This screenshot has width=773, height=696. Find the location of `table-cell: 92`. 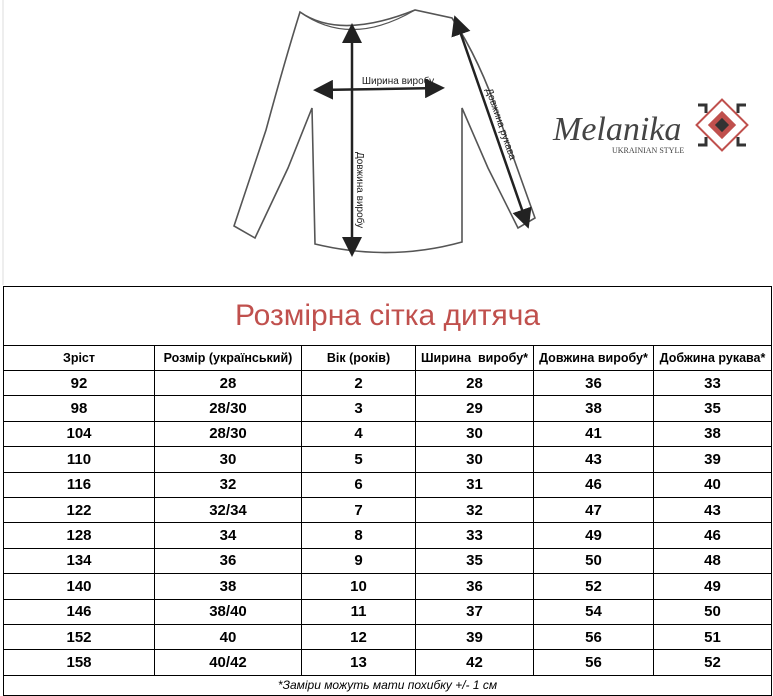

table-cell: 92 is located at coordinates (79, 383).